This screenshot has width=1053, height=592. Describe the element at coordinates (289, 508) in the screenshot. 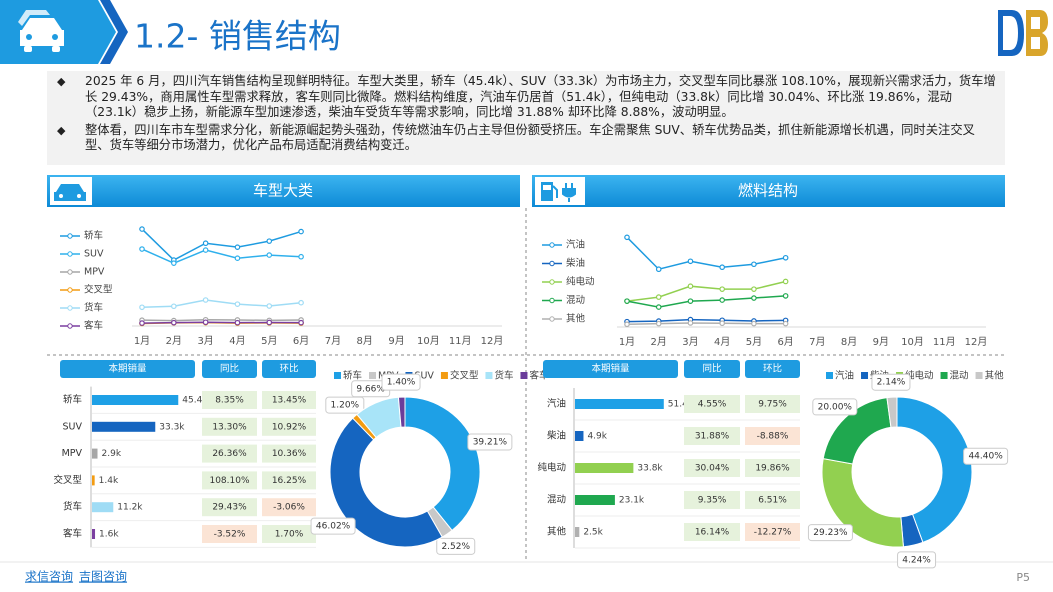

I see `cell-text: -3.06%` at that location.